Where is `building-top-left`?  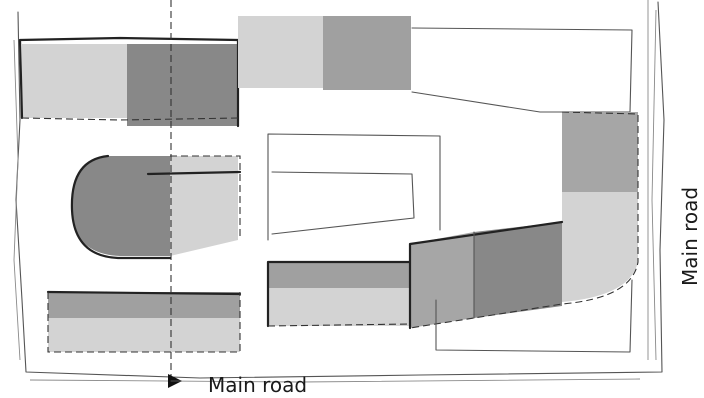 building-top-left is located at coordinates (129, 82).